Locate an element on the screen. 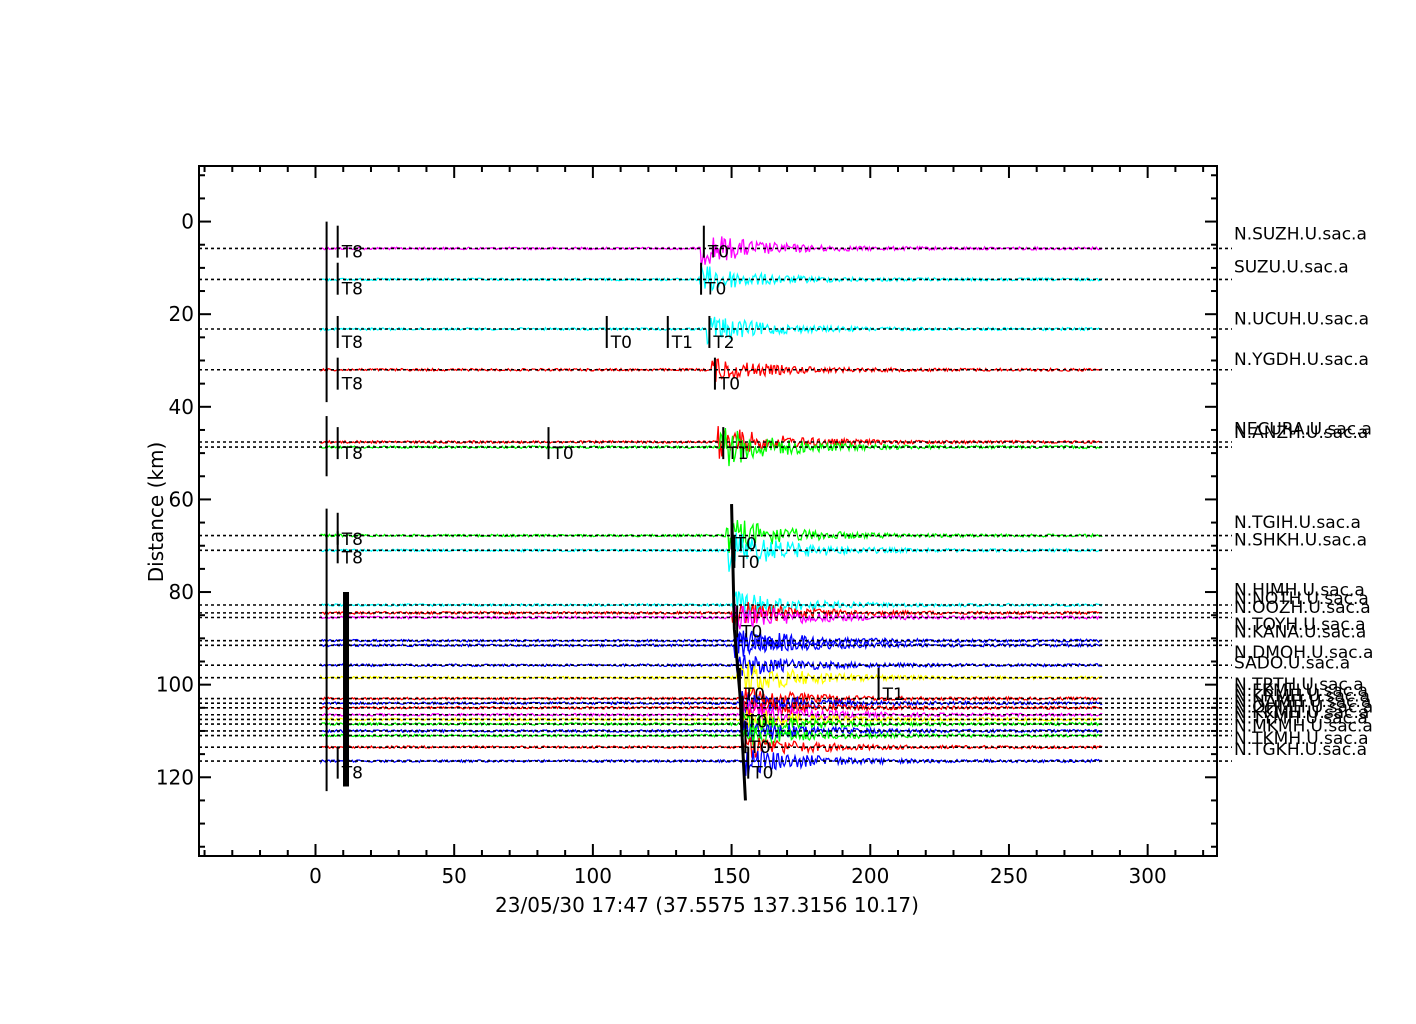 This screenshot has width=1416, height=1024. chart-title: 23/05/30 17:47 (37.5575 137.3156 10.17) is located at coordinates (707, 905).